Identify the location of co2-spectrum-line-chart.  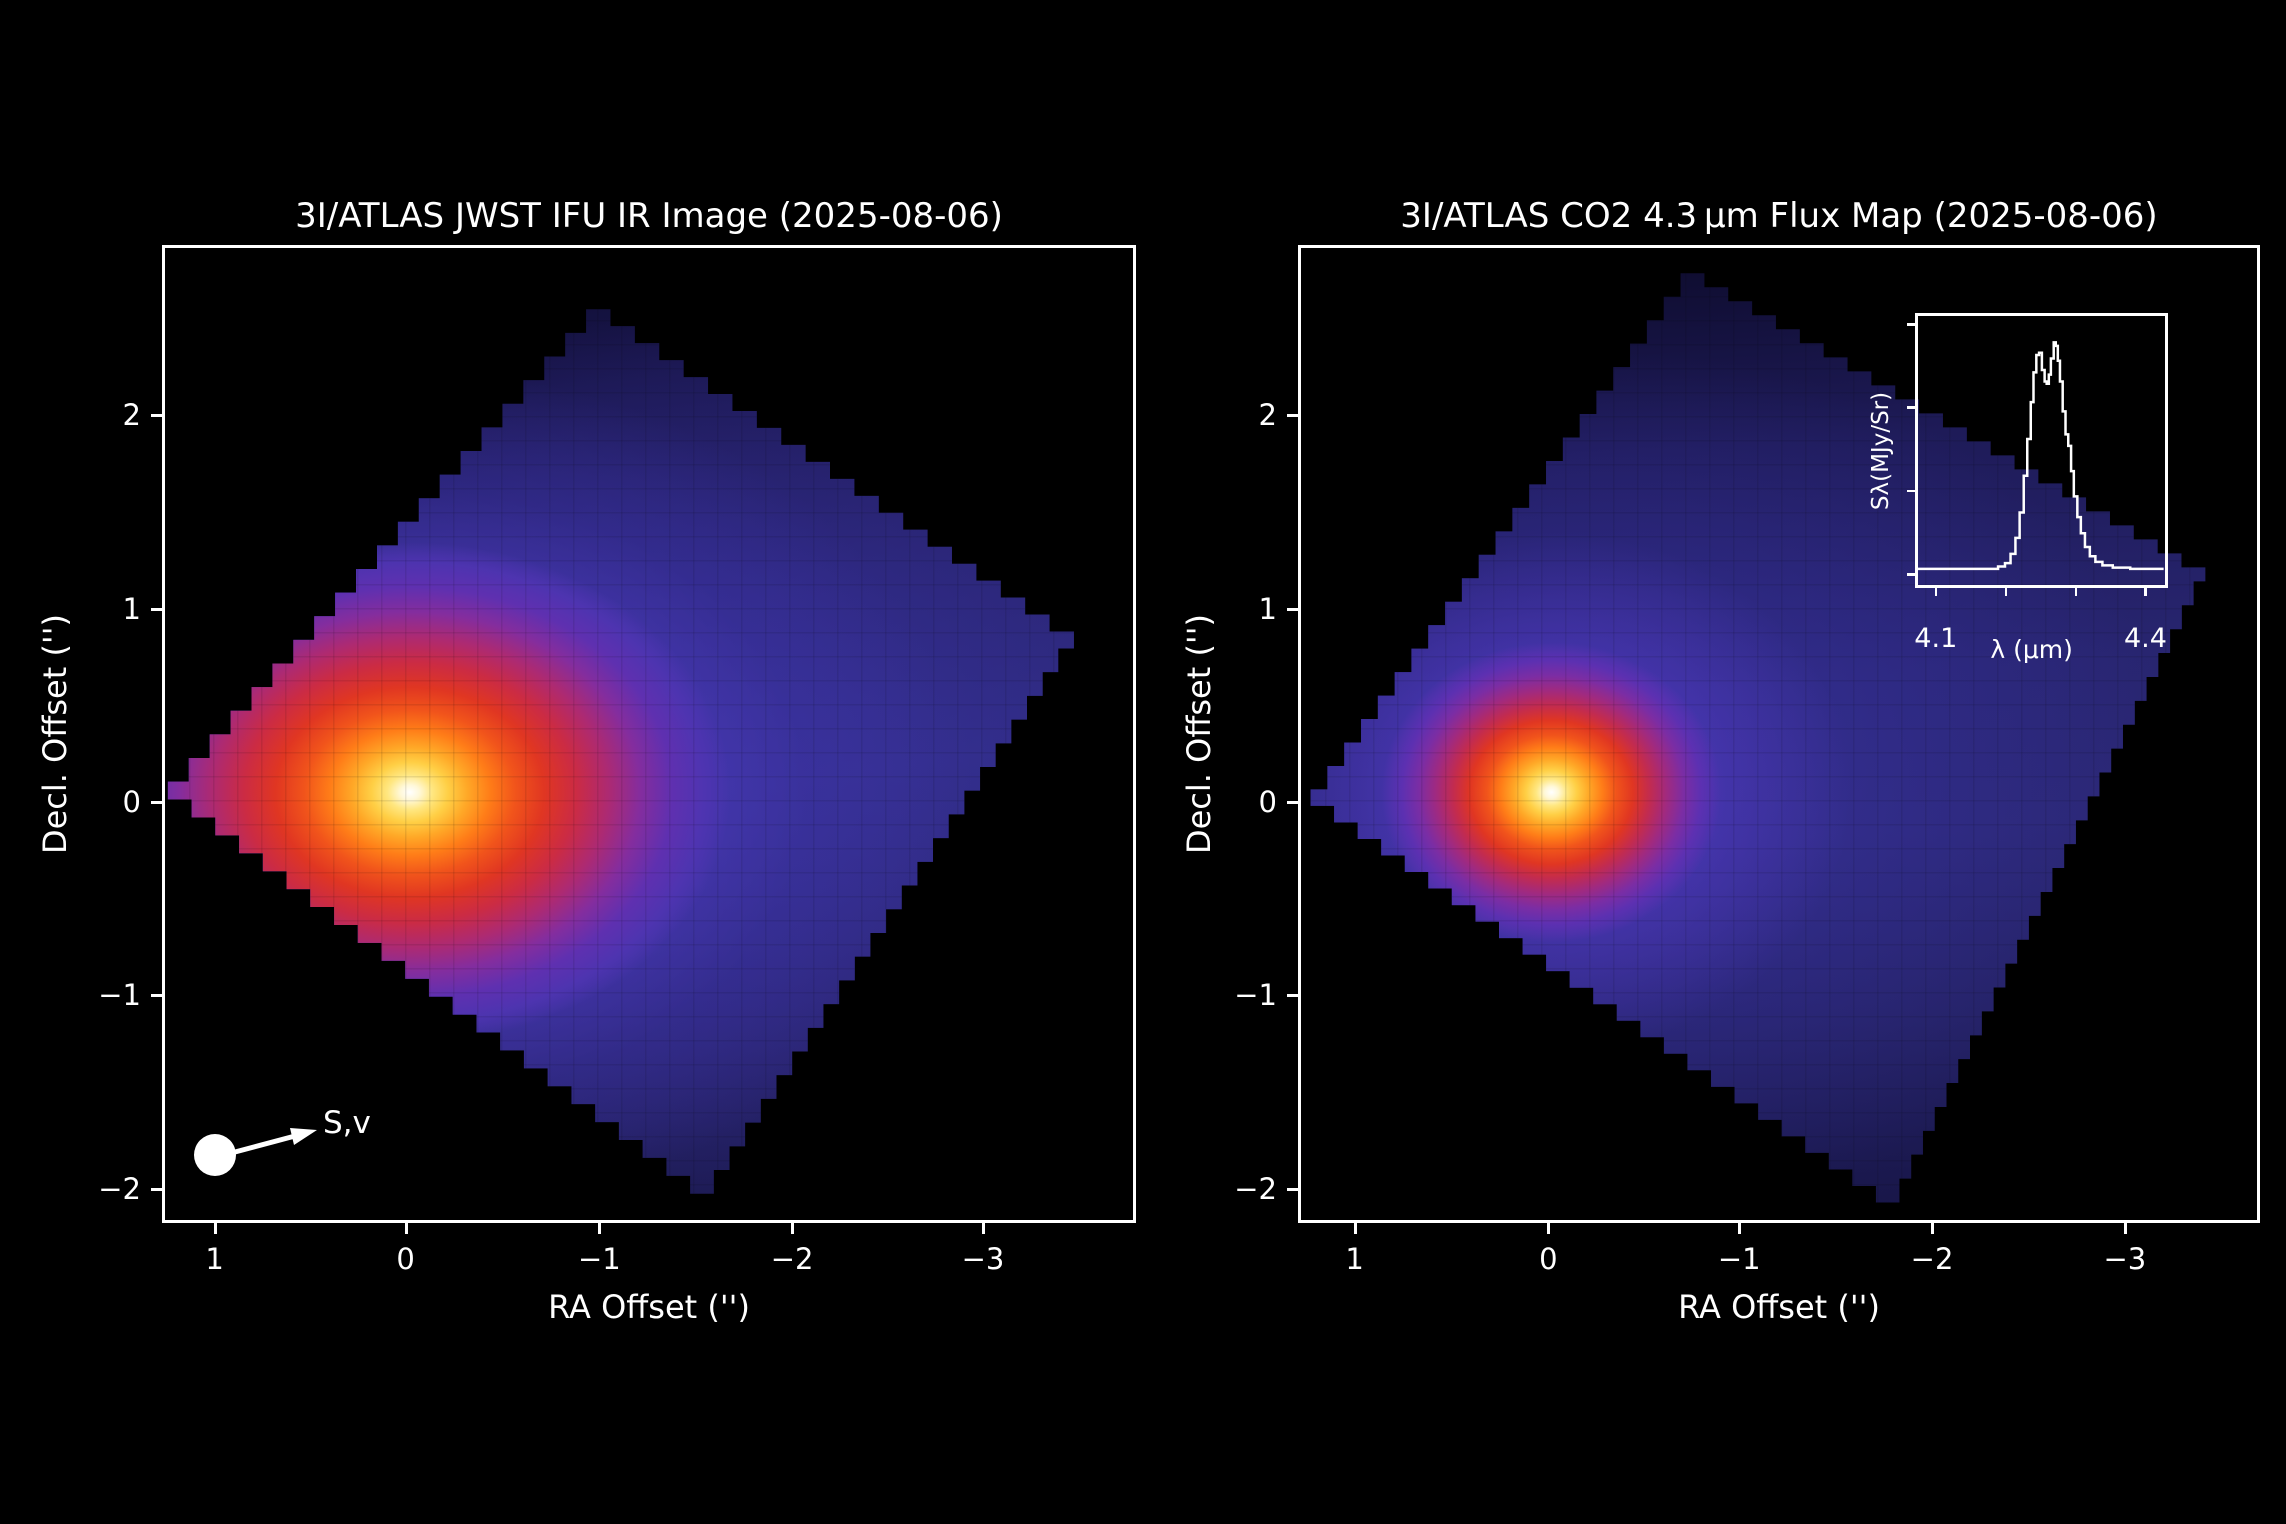
(2041, 450).